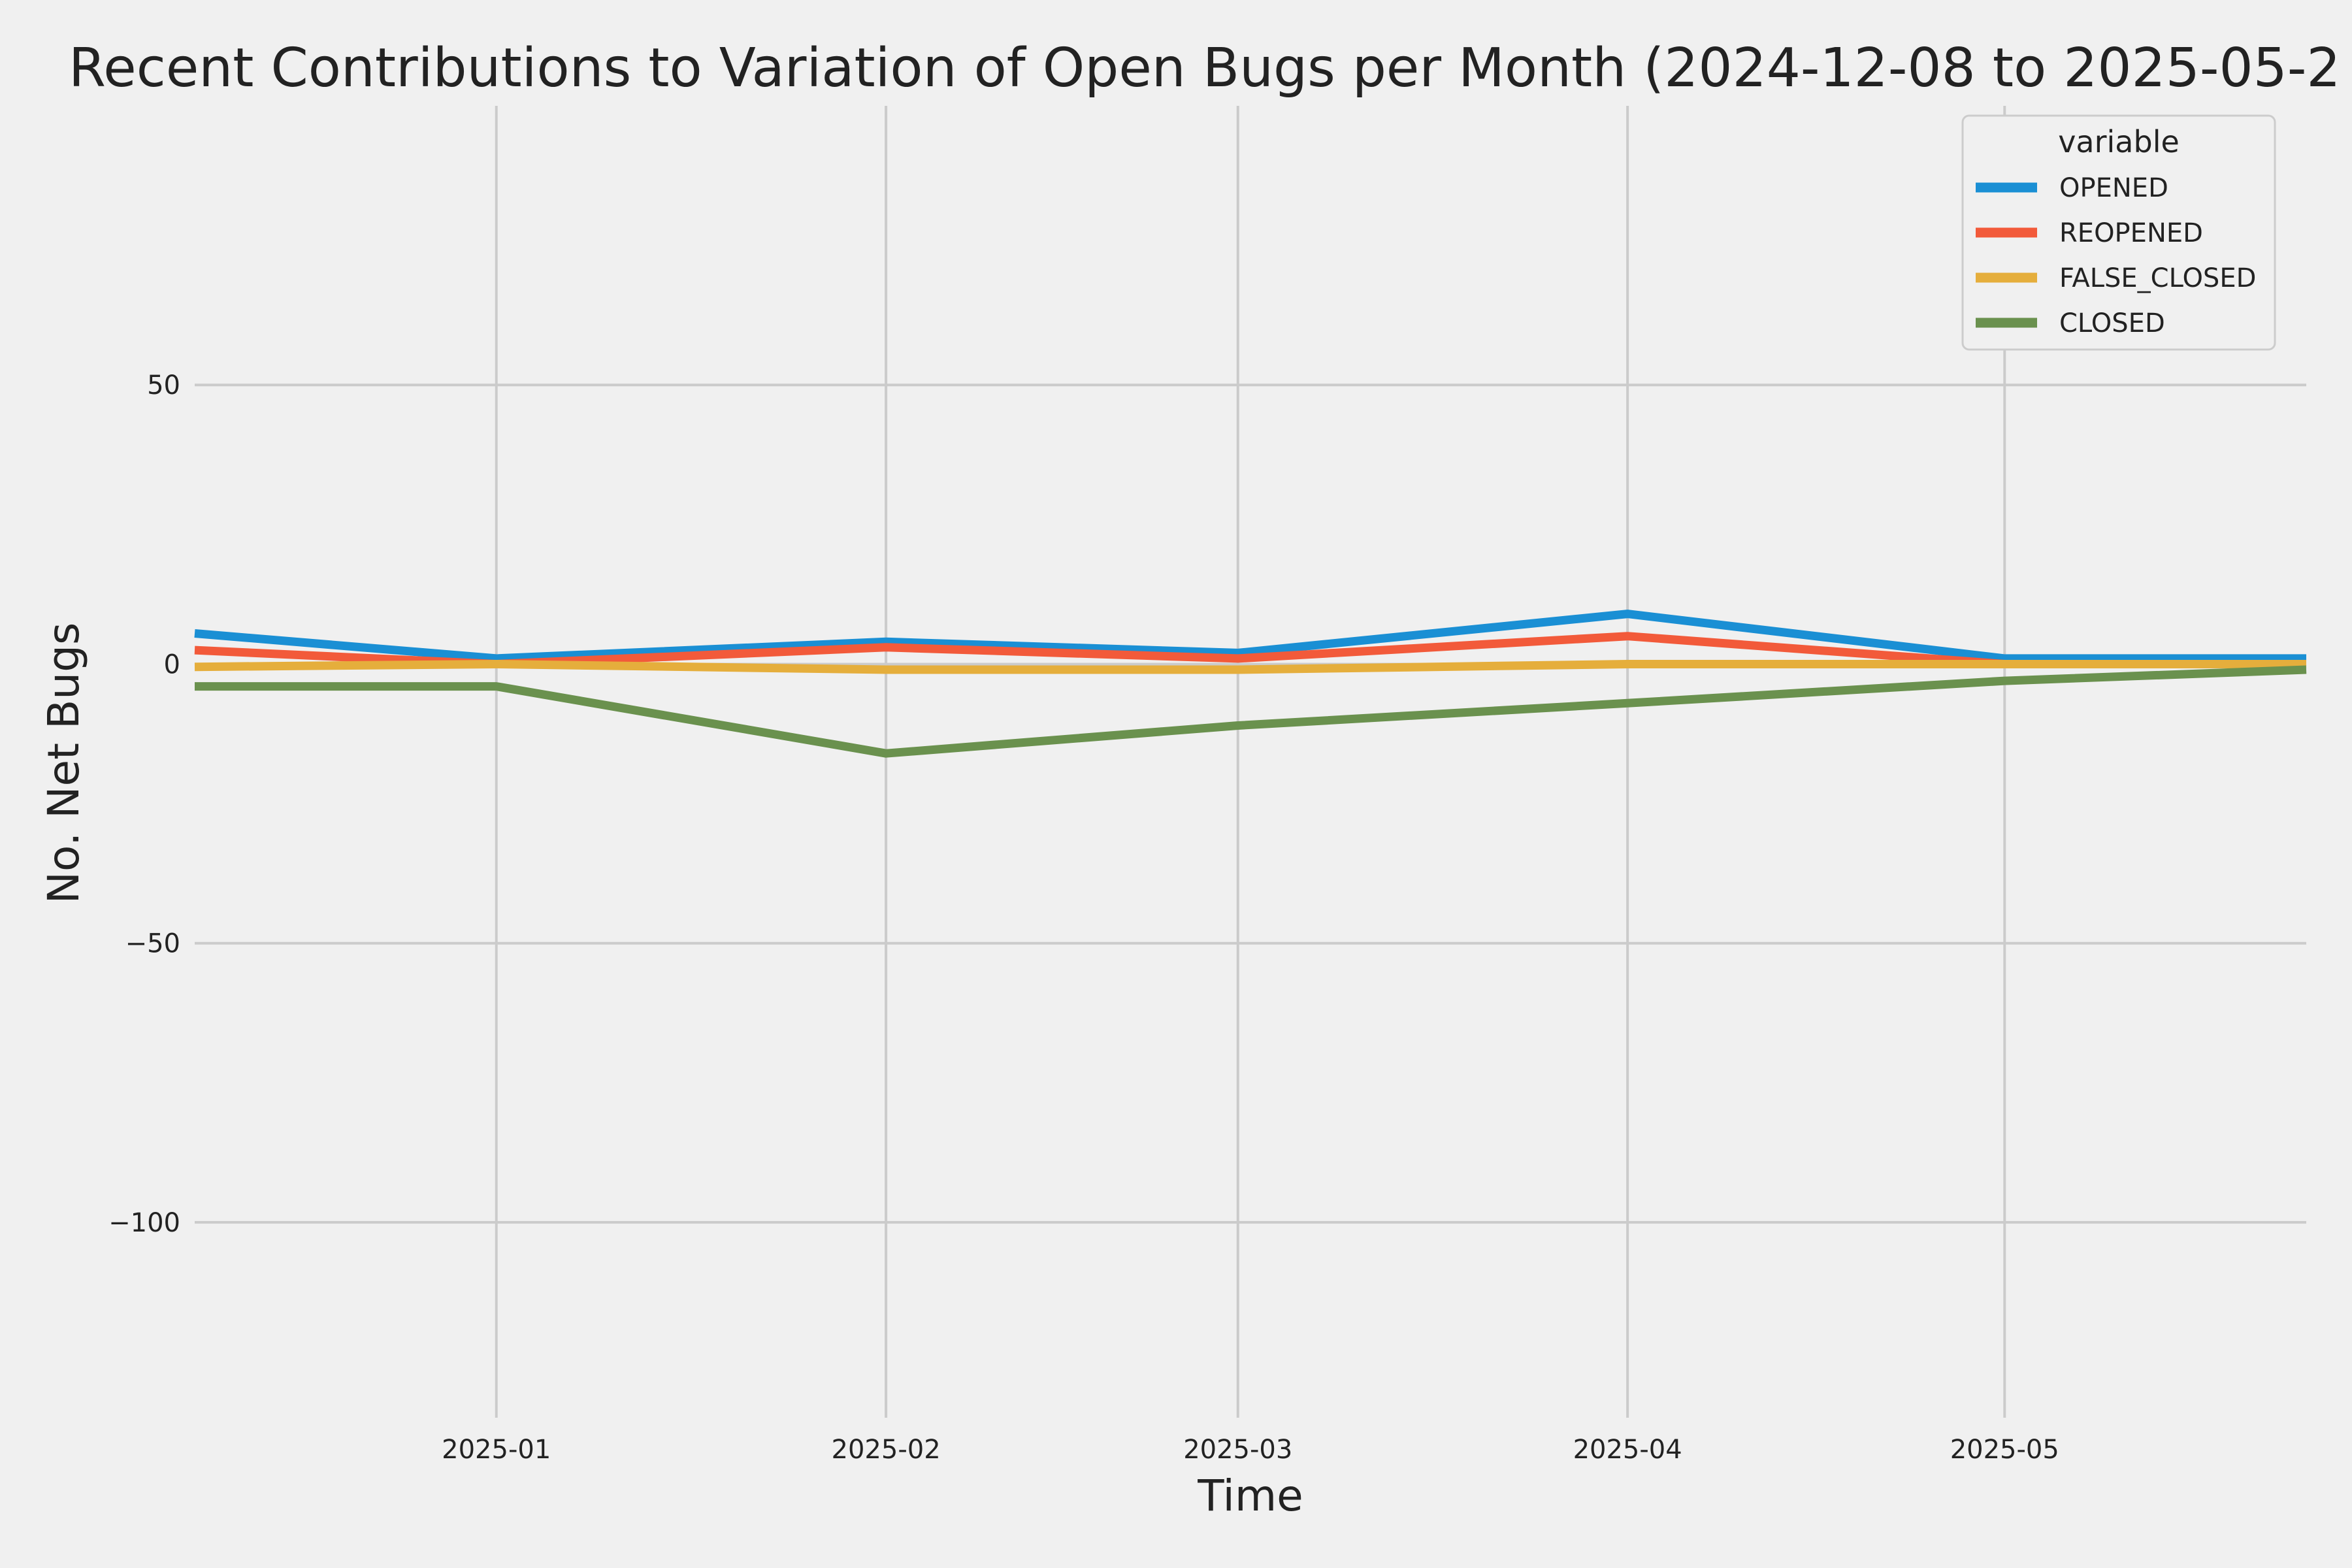  Describe the element at coordinates (2116, 255) in the screenshot. I see `legend-entries: OPENED REOPENED FALSE_CLOSED CLOSED` at that location.